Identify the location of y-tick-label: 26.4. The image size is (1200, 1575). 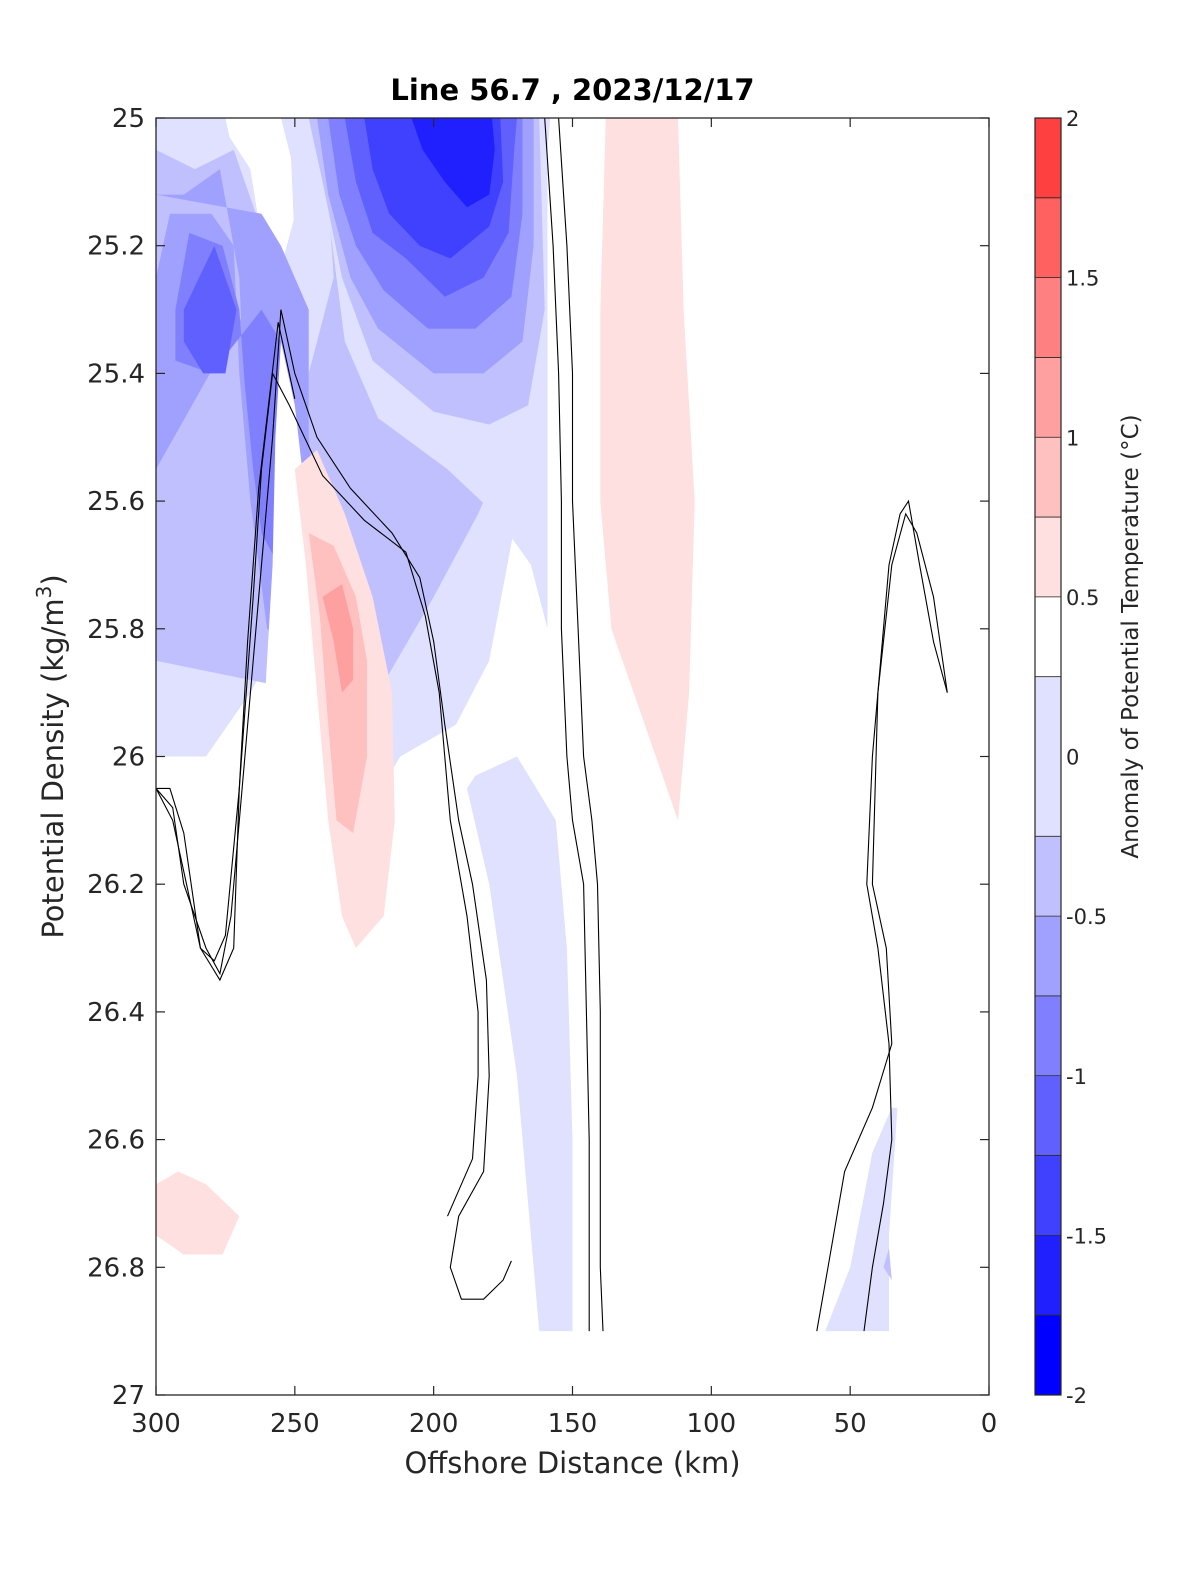
(116, 1013).